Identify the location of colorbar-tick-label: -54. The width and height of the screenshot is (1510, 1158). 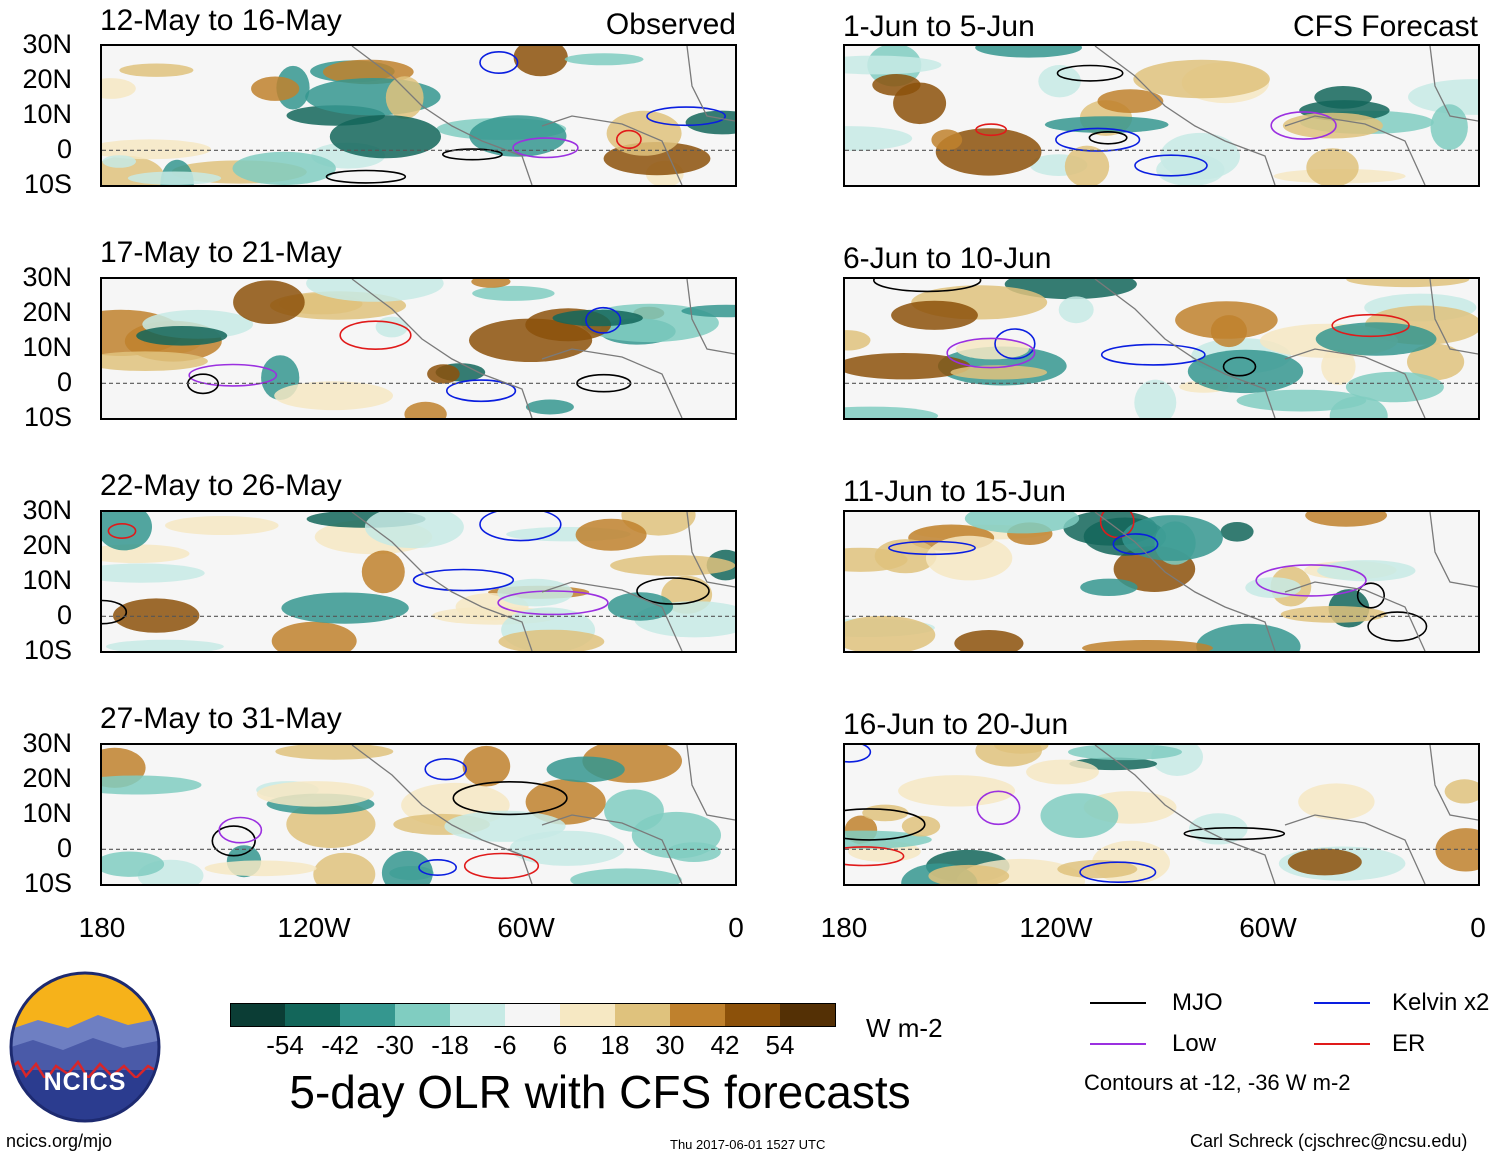
(285, 1045).